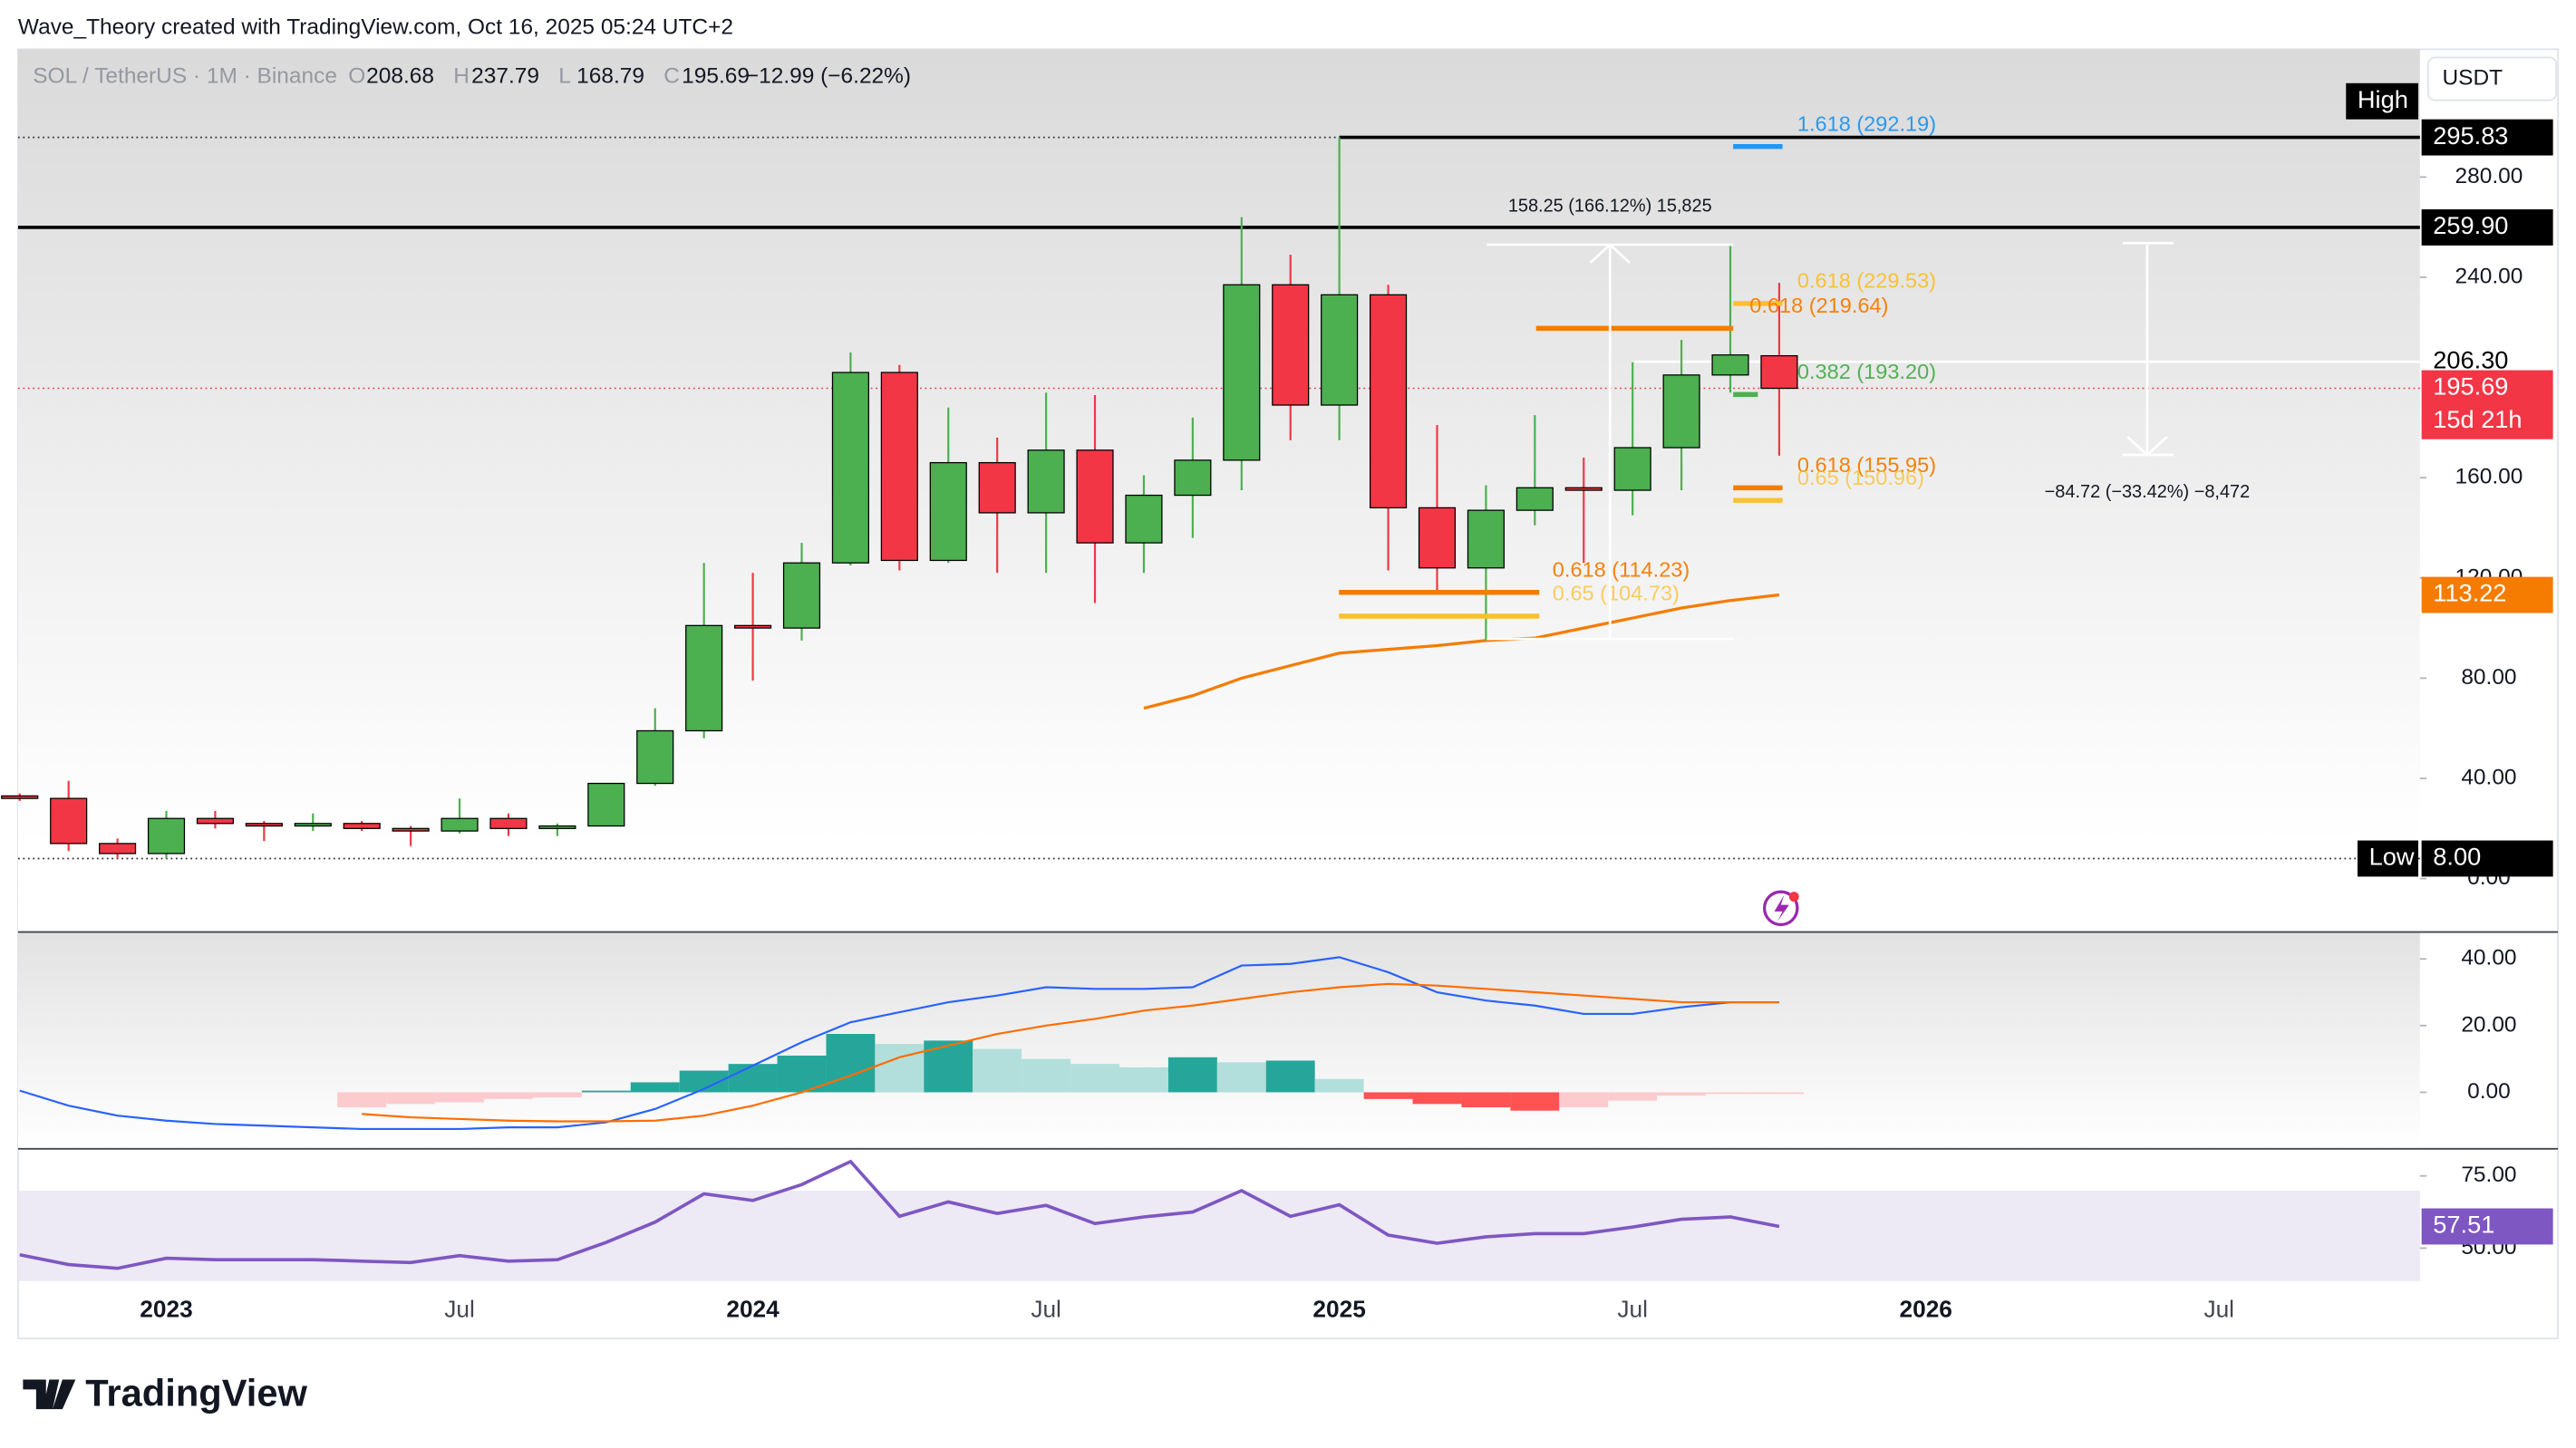 The image size is (2576, 1448). What do you see at coordinates (2392, 857) in the screenshot?
I see `badge-tag: Low` at bounding box center [2392, 857].